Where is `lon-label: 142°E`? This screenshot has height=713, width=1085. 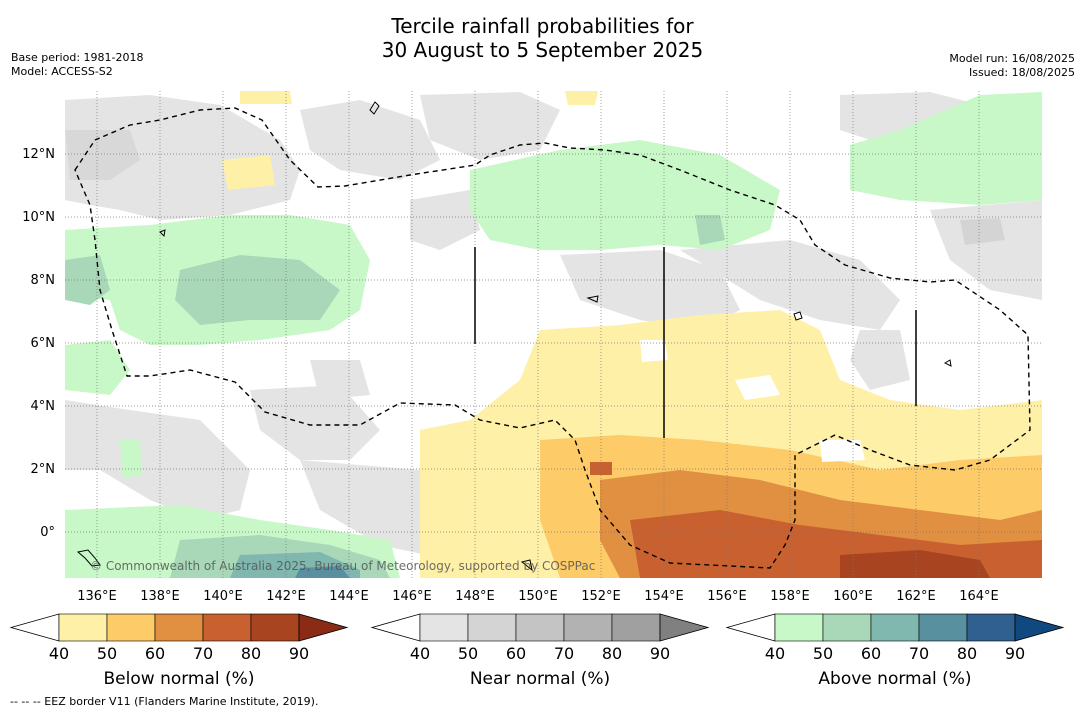
lon-label: 142°E is located at coordinates (286, 596).